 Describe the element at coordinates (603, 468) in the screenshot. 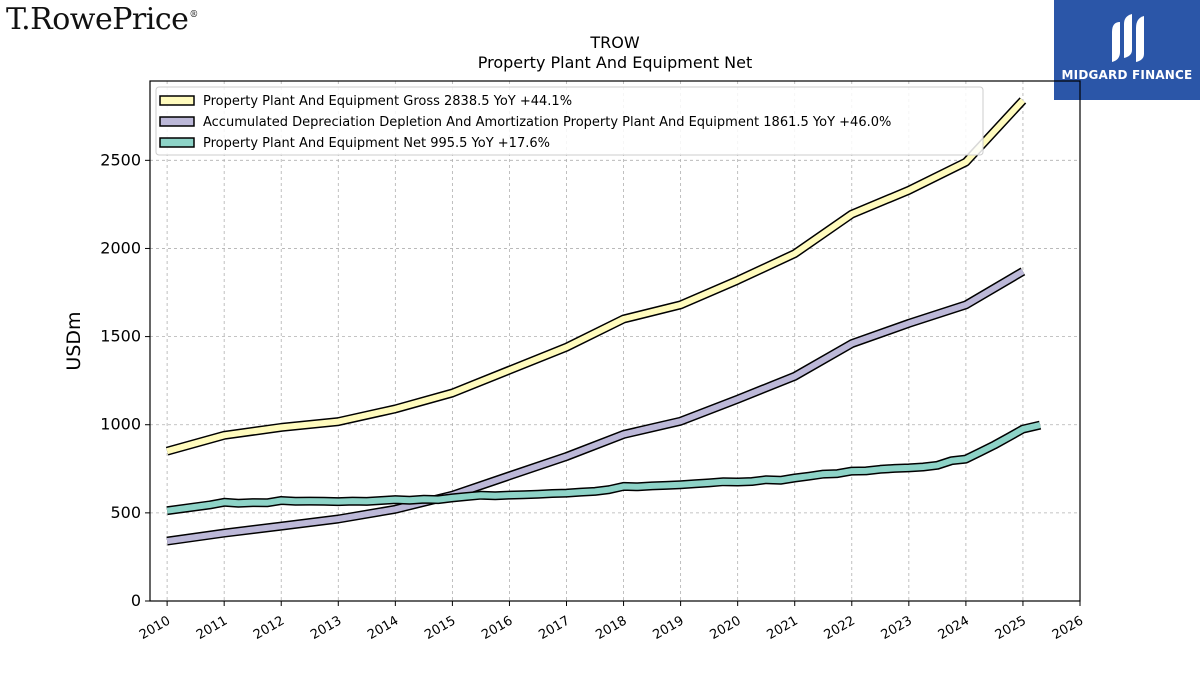

I see `series-line` at that location.